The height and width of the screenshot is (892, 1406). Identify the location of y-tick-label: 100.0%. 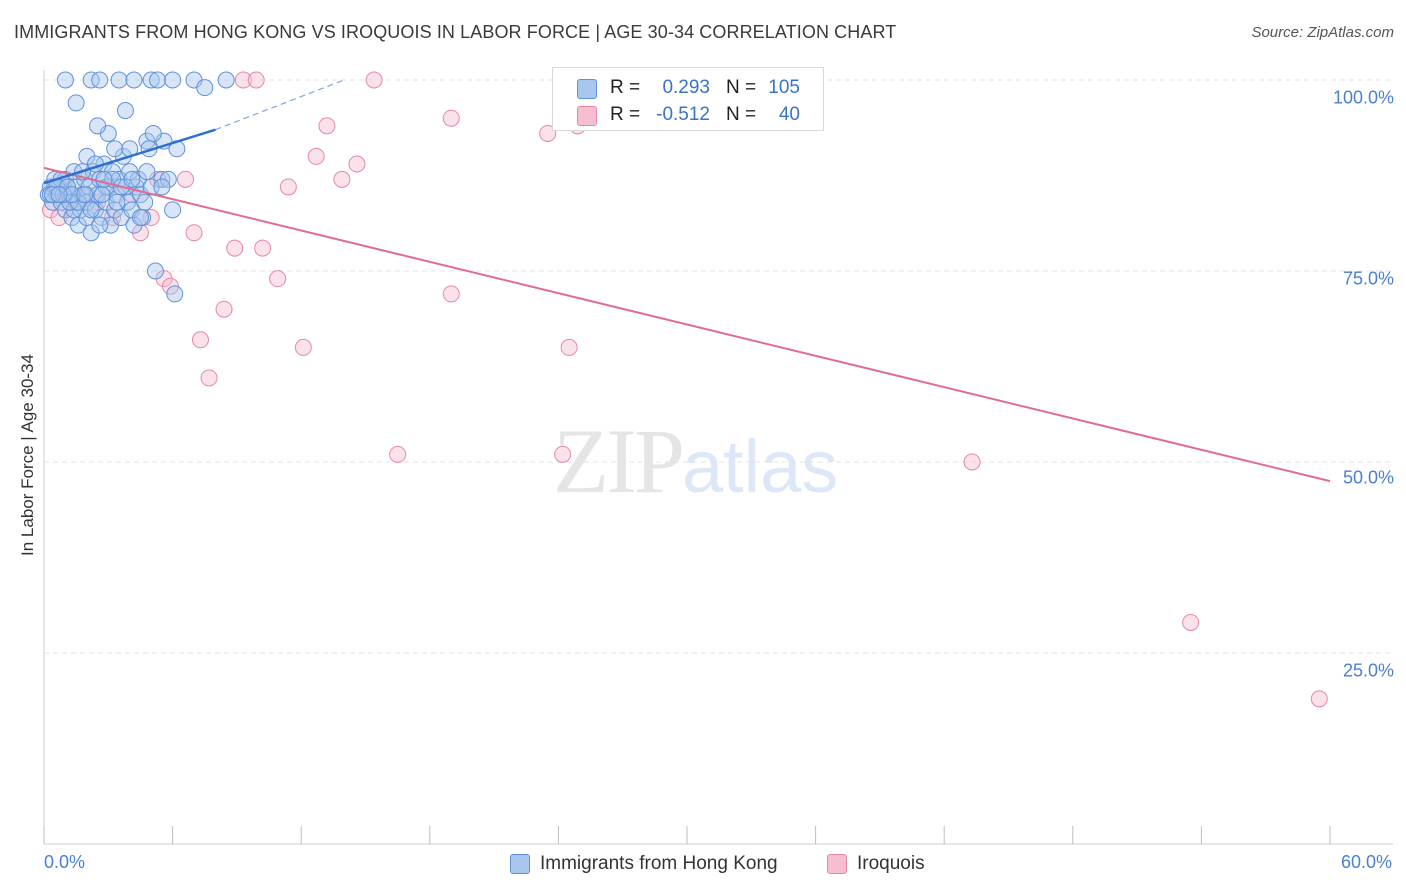
(1363, 97).